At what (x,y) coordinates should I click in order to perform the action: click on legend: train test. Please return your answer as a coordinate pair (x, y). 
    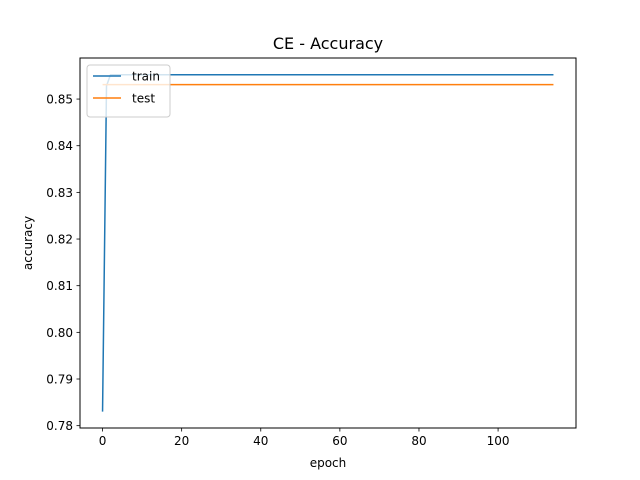
    Looking at the image, I should click on (128, 91).